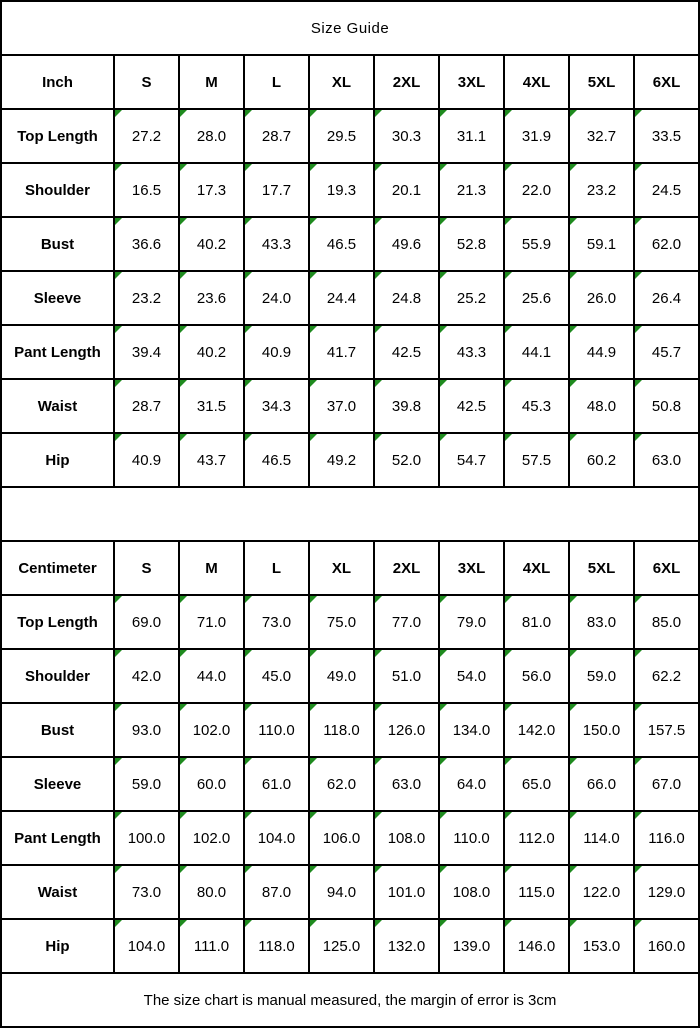 This screenshot has height=1028, width=700. Describe the element at coordinates (406, 190) in the screenshot. I see `size-value-cell: 20.1` at that location.